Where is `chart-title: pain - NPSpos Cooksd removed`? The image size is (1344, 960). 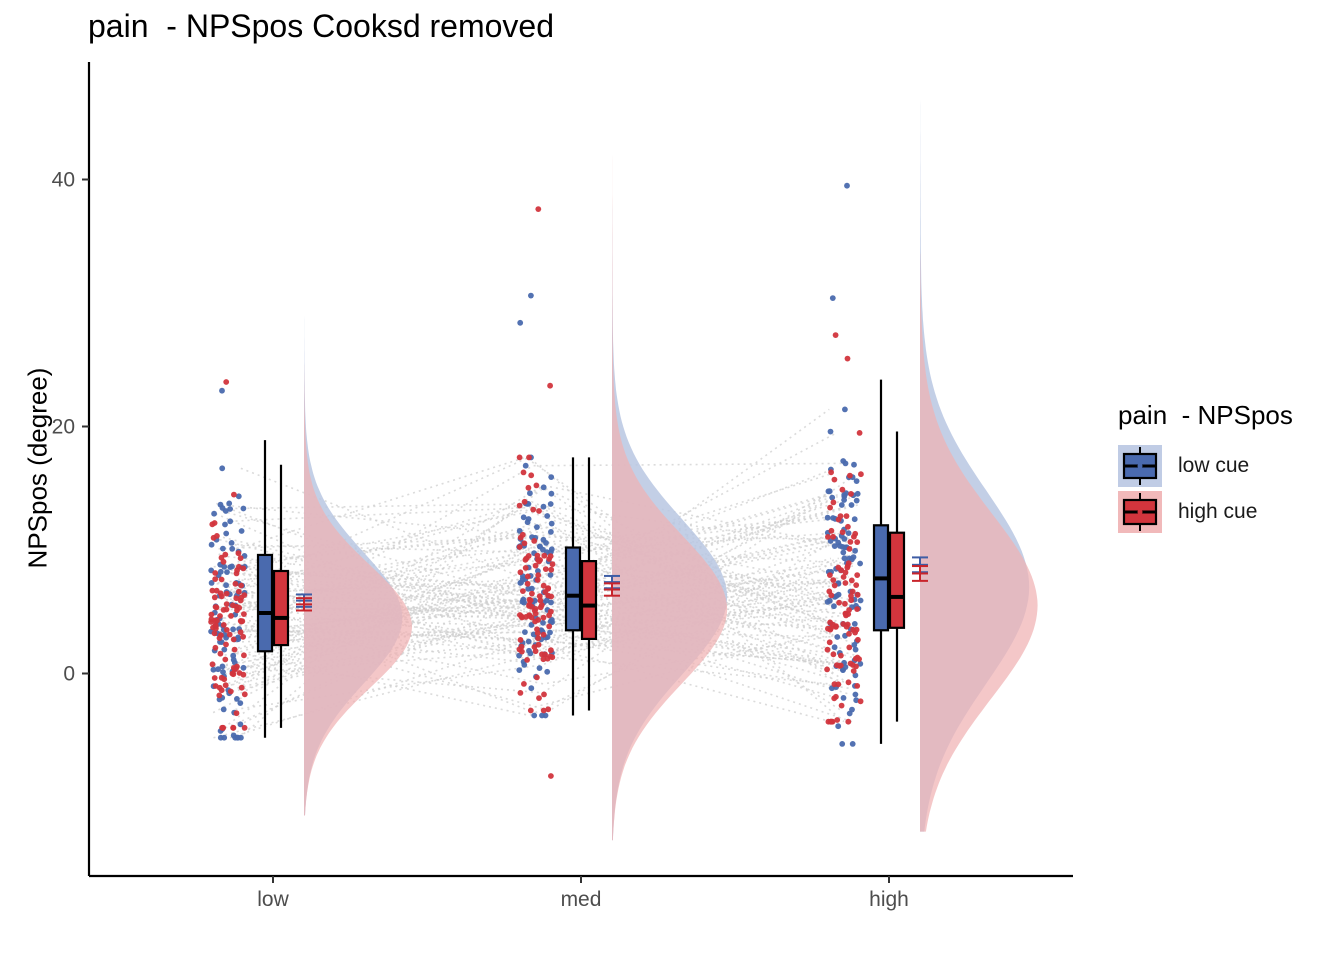 chart-title: pain - NPSpos Cooksd removed is located at coordinates (321, 26).